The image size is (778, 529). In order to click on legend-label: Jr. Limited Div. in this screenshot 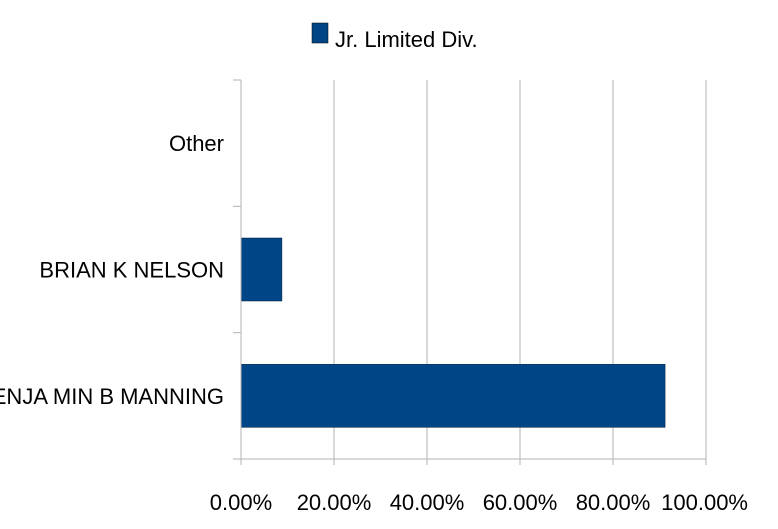, I will do `click(406, 39)`.